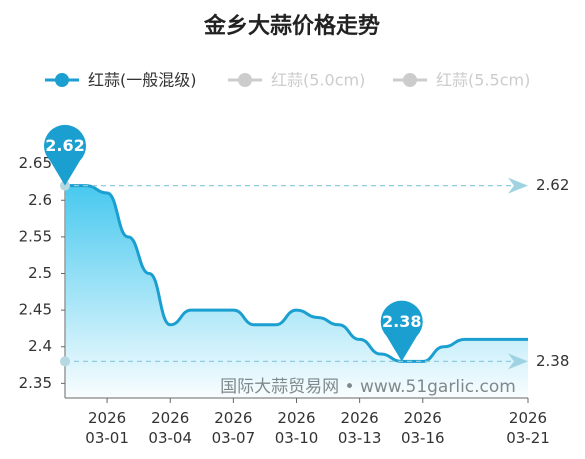  I want to click on mark-start, so click(65, 361).